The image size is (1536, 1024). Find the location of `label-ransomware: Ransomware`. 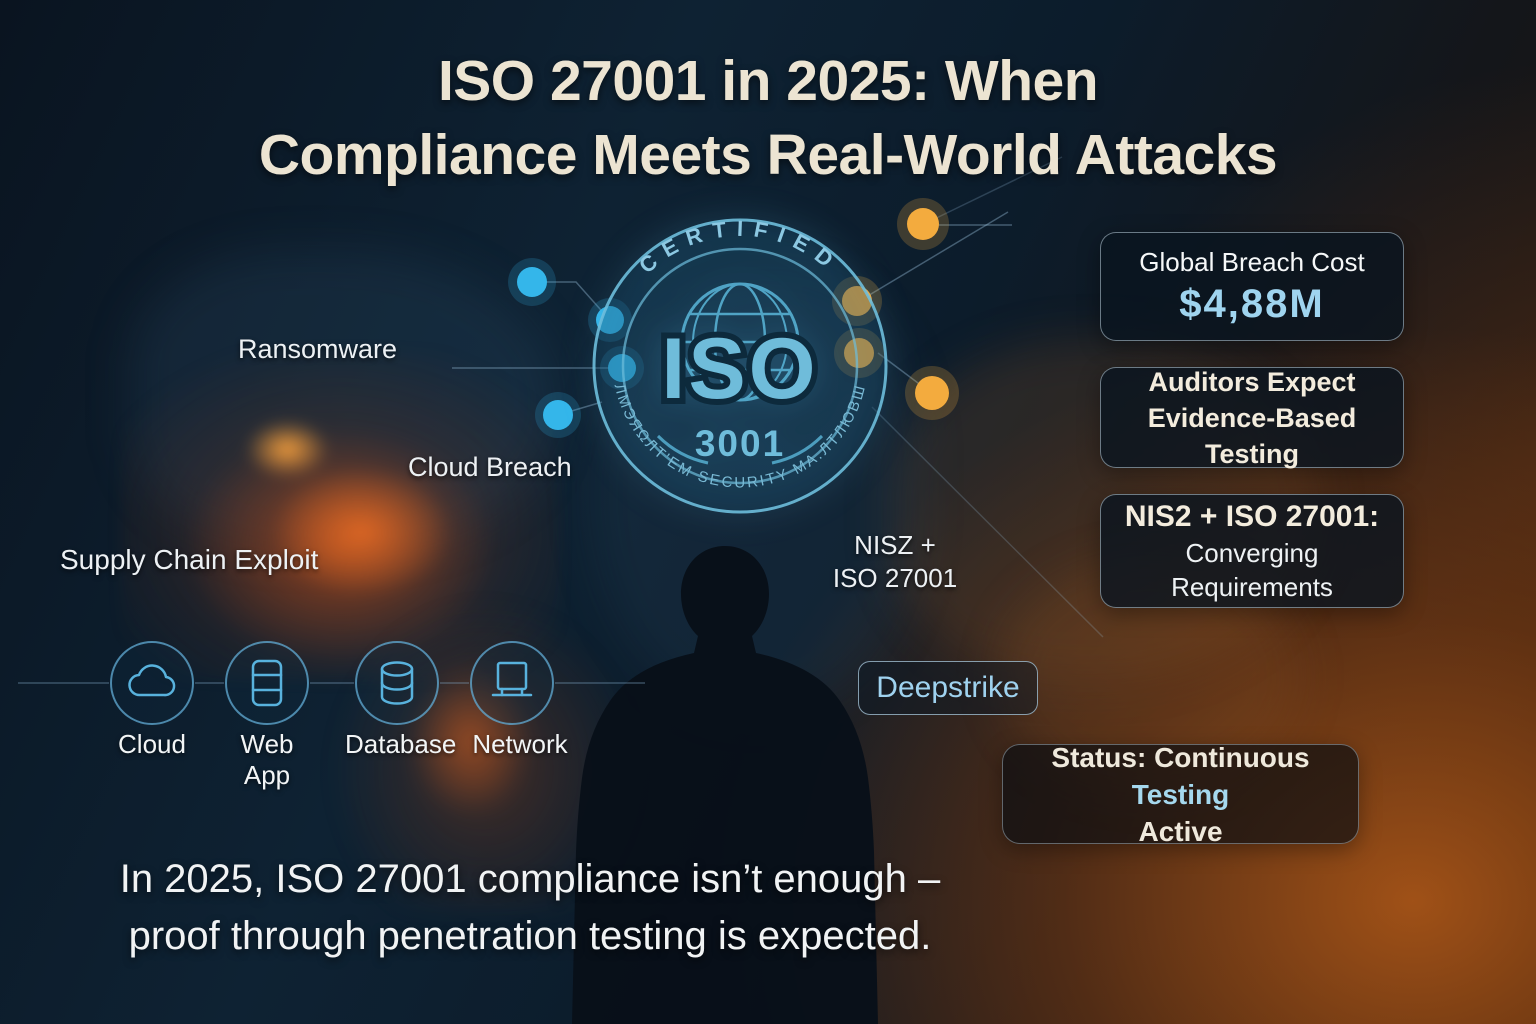

label-ransomware: Ransomware is located at coordinates (318, 349).